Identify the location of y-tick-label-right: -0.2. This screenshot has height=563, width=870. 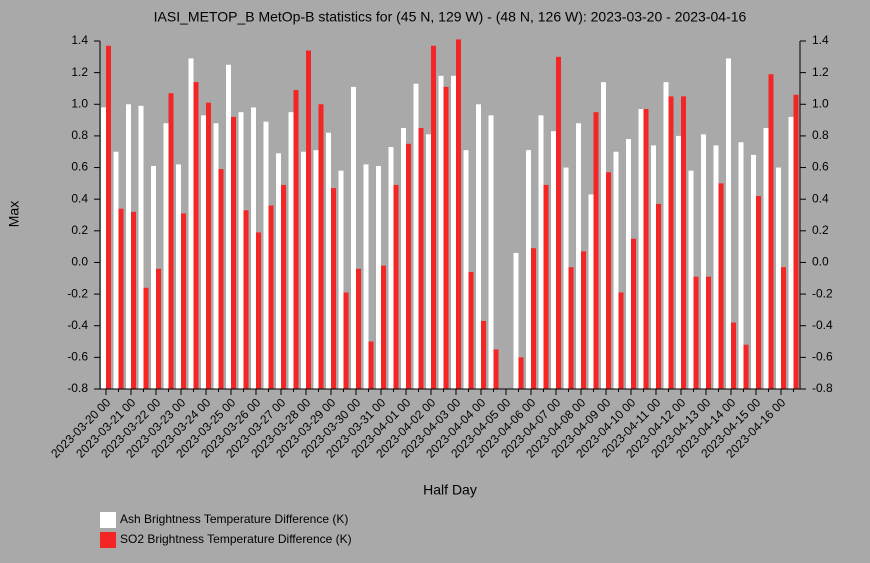
(822, 293).